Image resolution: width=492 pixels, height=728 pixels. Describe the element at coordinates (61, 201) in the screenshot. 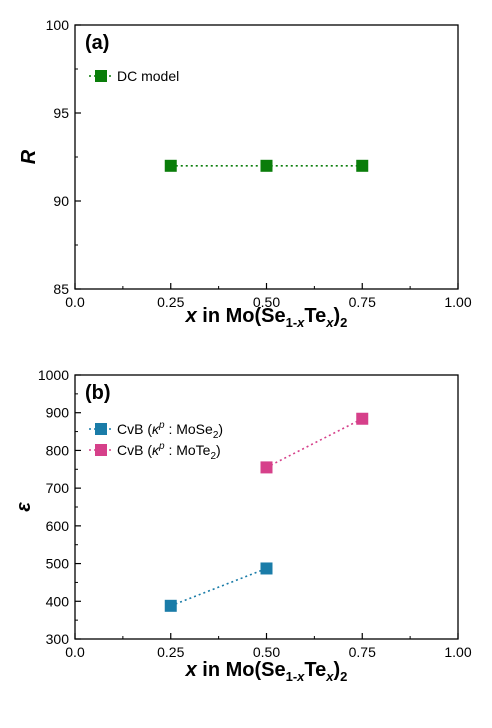

I see `y-tick-label: 90` at that location.